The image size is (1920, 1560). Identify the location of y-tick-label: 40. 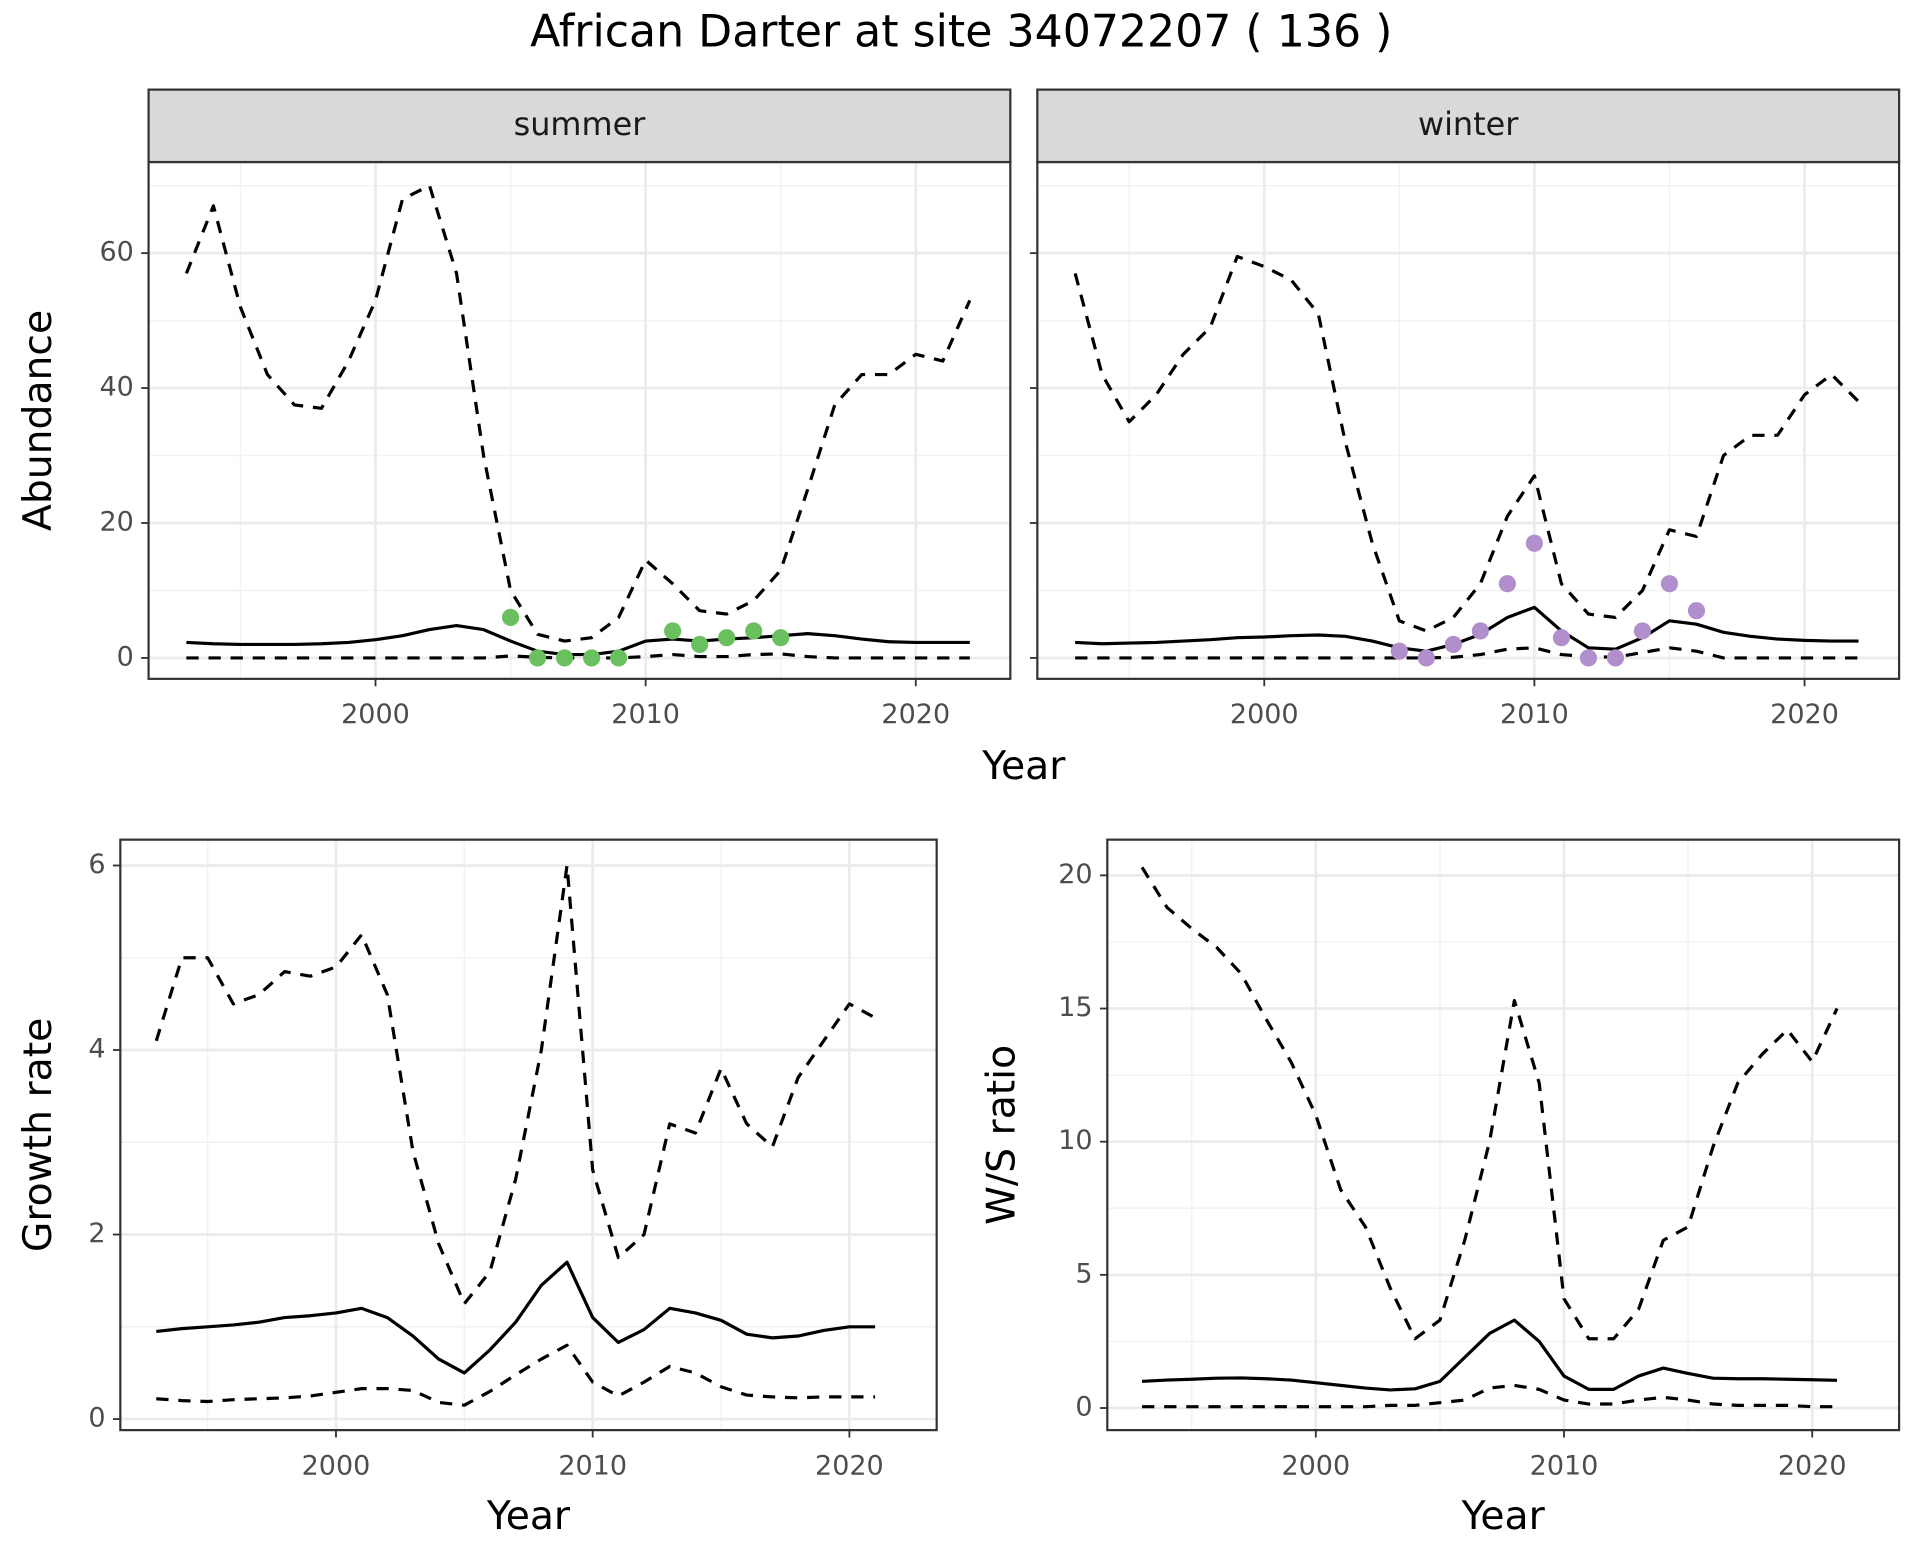
(116, 387).